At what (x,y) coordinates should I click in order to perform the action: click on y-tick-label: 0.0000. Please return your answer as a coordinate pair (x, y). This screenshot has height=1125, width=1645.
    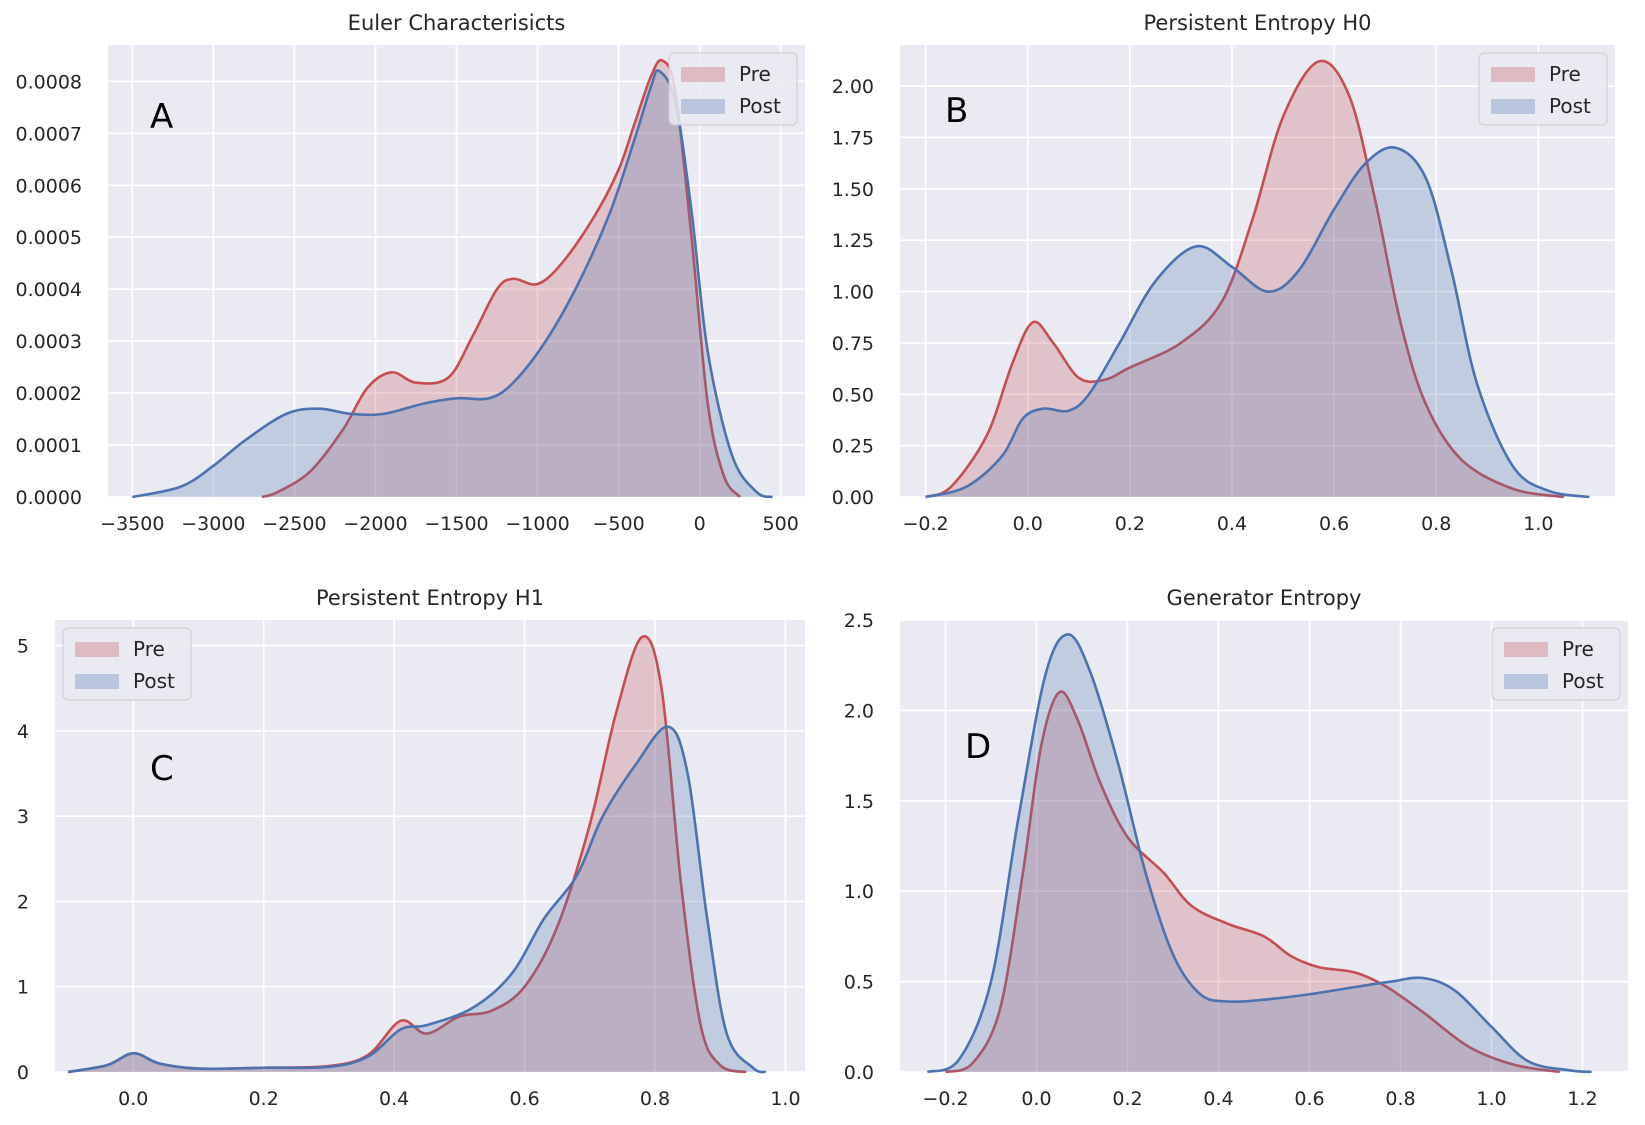
    Looking at the image, I should click on (49, 498).